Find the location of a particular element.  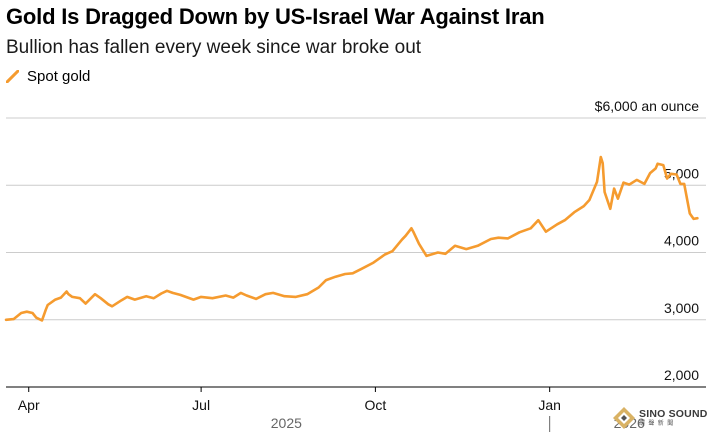

y-axis-labels: 2,000 3,000 4,000 5,000 $6,000 an ounce is located at coordinates (647, 240).